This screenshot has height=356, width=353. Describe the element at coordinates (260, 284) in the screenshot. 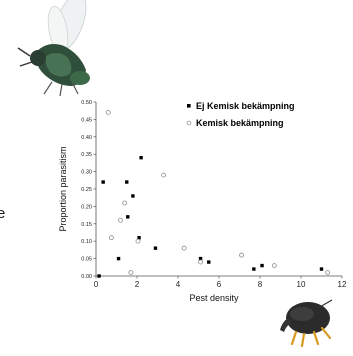

I see `x-tick-label: 8` at that location.